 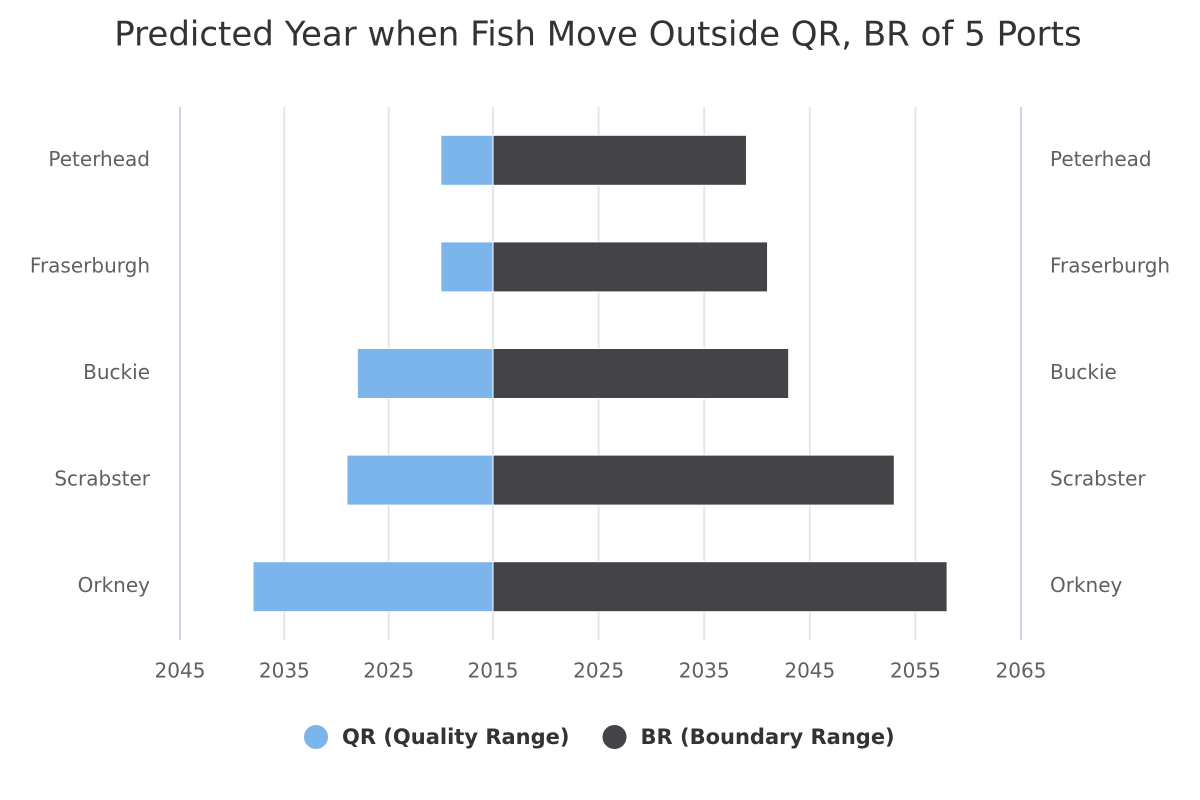 What do you see at coordinates (768, 737) in the screenshot?
I see `legend-label: BR (Boundary Range)` at bounding box center [768, 737].